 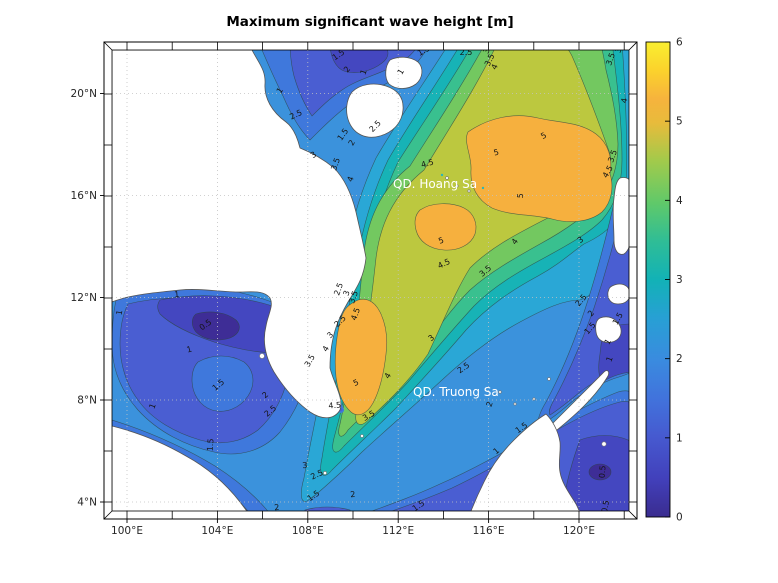 What do you see at coordinates (398, 531) in the screenshot?
I see `x-tick-label: 112°E` at bounding box center [398, 531].